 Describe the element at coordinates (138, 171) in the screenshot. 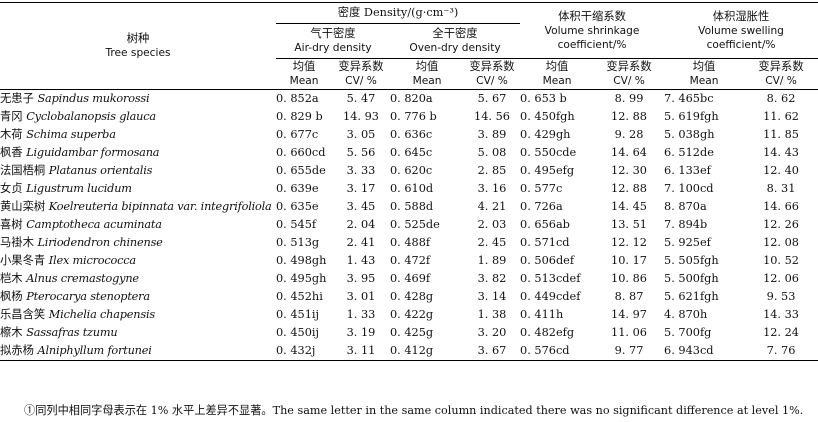

I see `species-cell: 法国梧桐 Platanus orientalis` at that location.